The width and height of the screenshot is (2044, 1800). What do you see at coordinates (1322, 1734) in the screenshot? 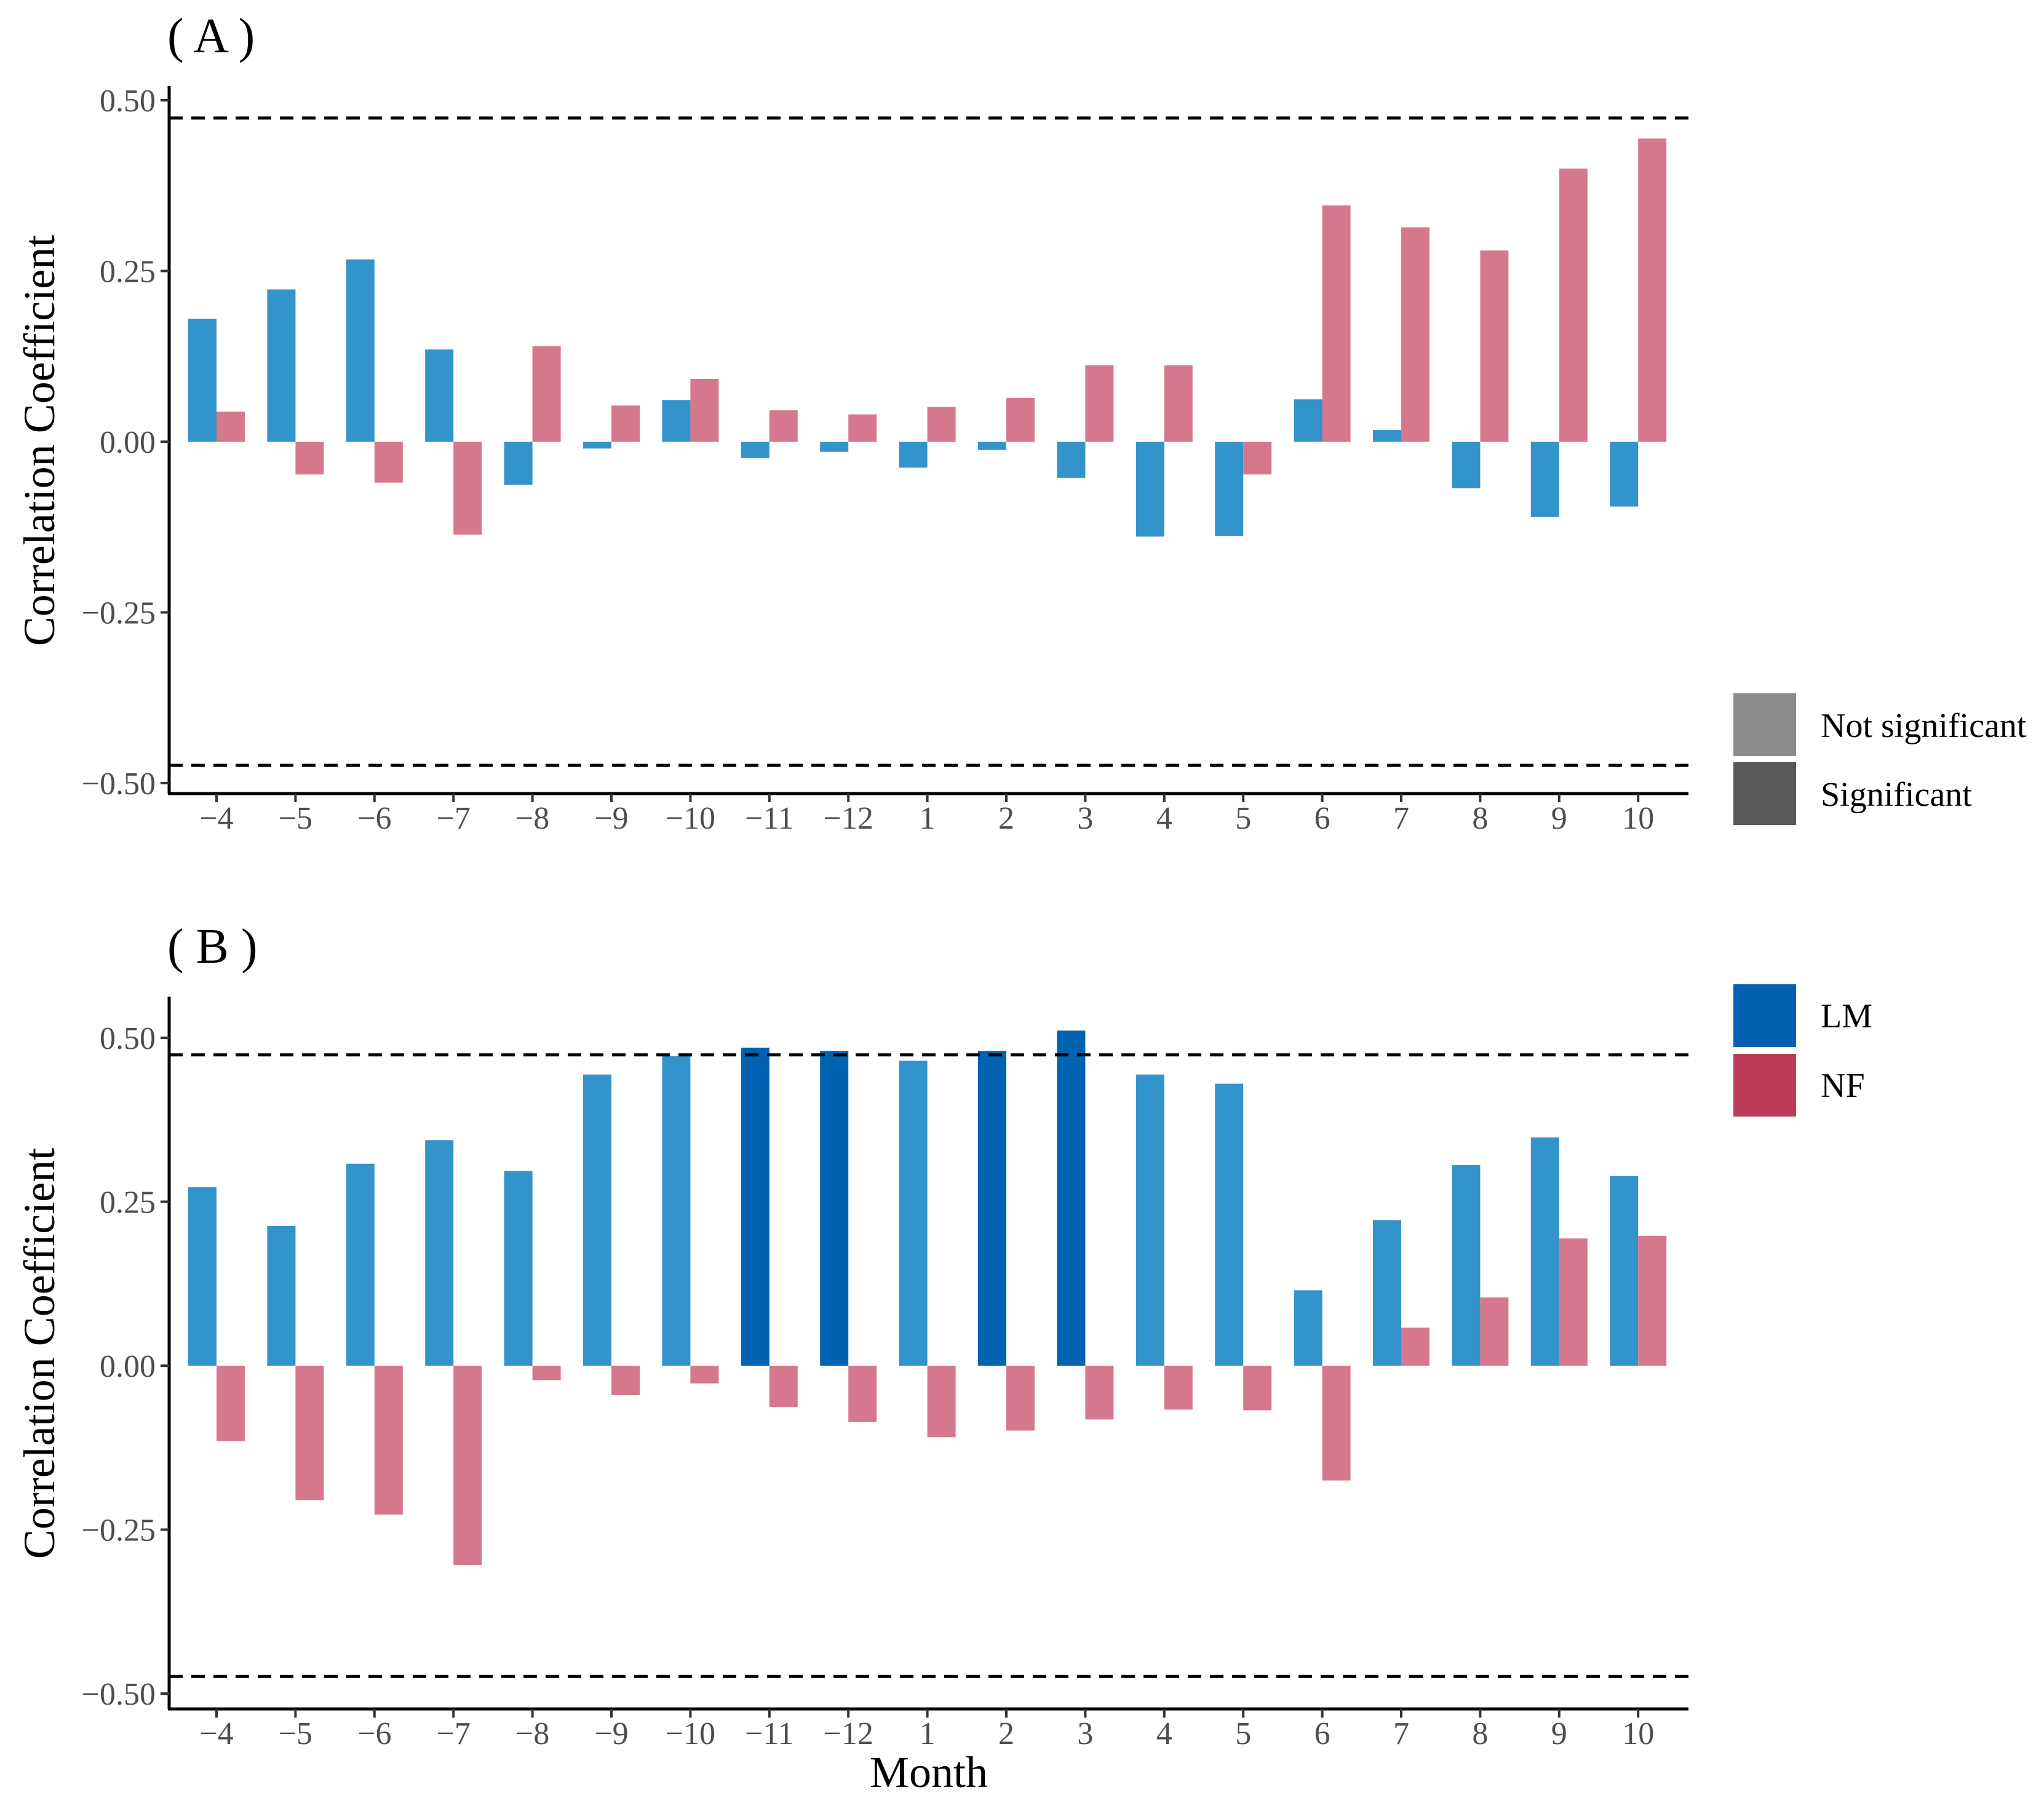
I see `panel-b-x-tick-label-15: 6` at bounding box center [1322, 1734].